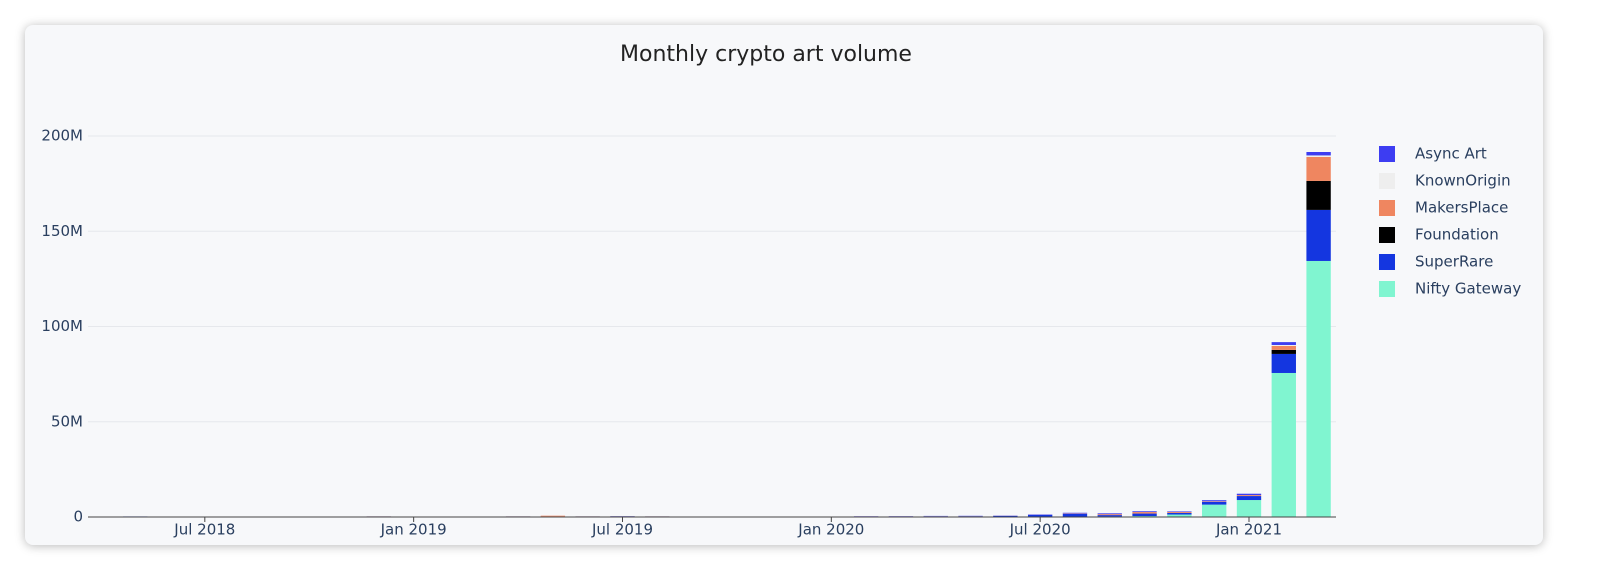 This screenshot has height=583, width=1600. I want to click on y-tick-label: 100M, so click(62, 326).